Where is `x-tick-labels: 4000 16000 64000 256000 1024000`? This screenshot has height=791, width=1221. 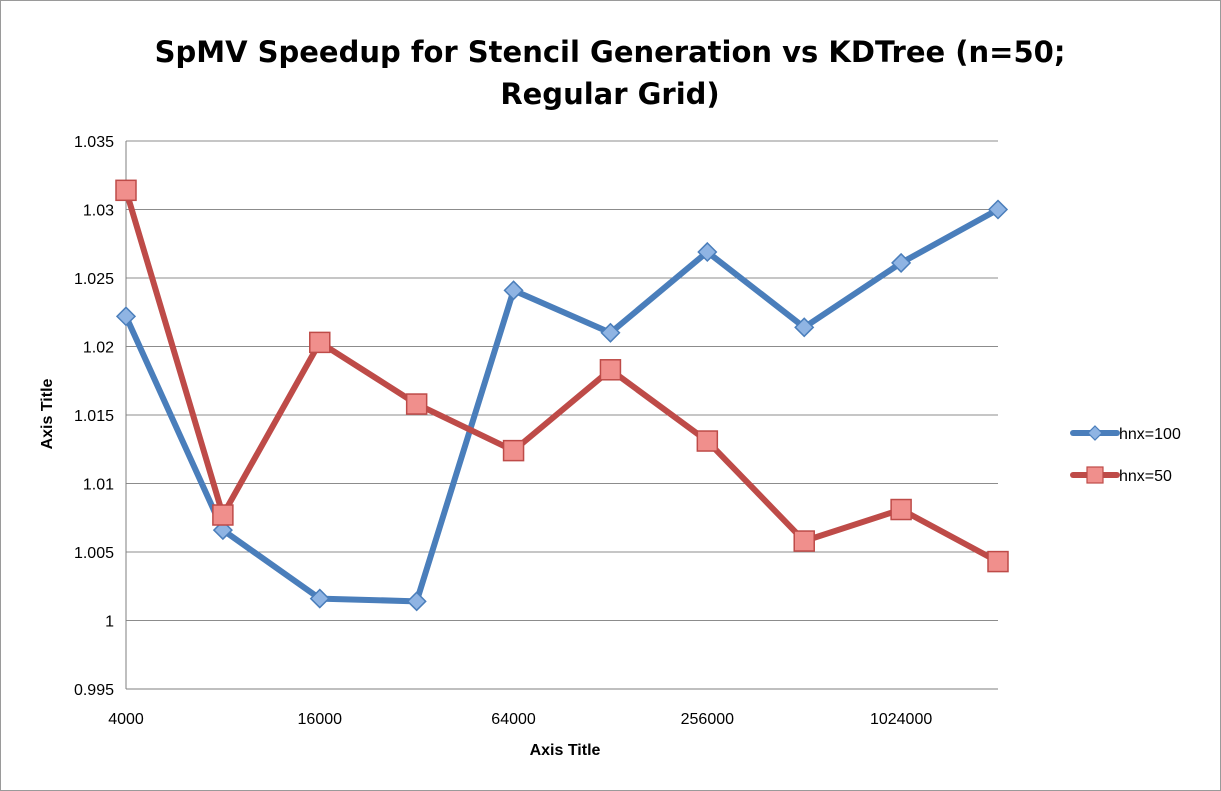
x-tick-labels: 4000 16000 64000 256000 1024000 is located at coordinates (520, 719).